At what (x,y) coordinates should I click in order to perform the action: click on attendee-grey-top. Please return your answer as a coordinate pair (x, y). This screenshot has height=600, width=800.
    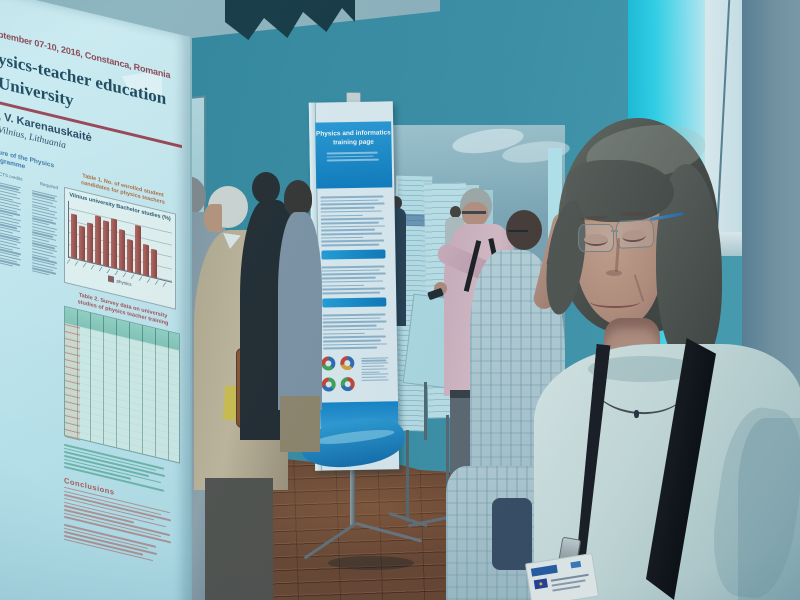
    Looking at the image, I should click on (300, 311).